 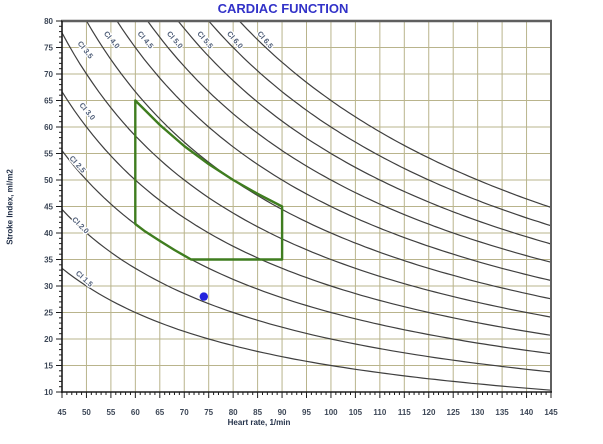 I want to click on x-tick-label: 105, so click(x=356, y=412).